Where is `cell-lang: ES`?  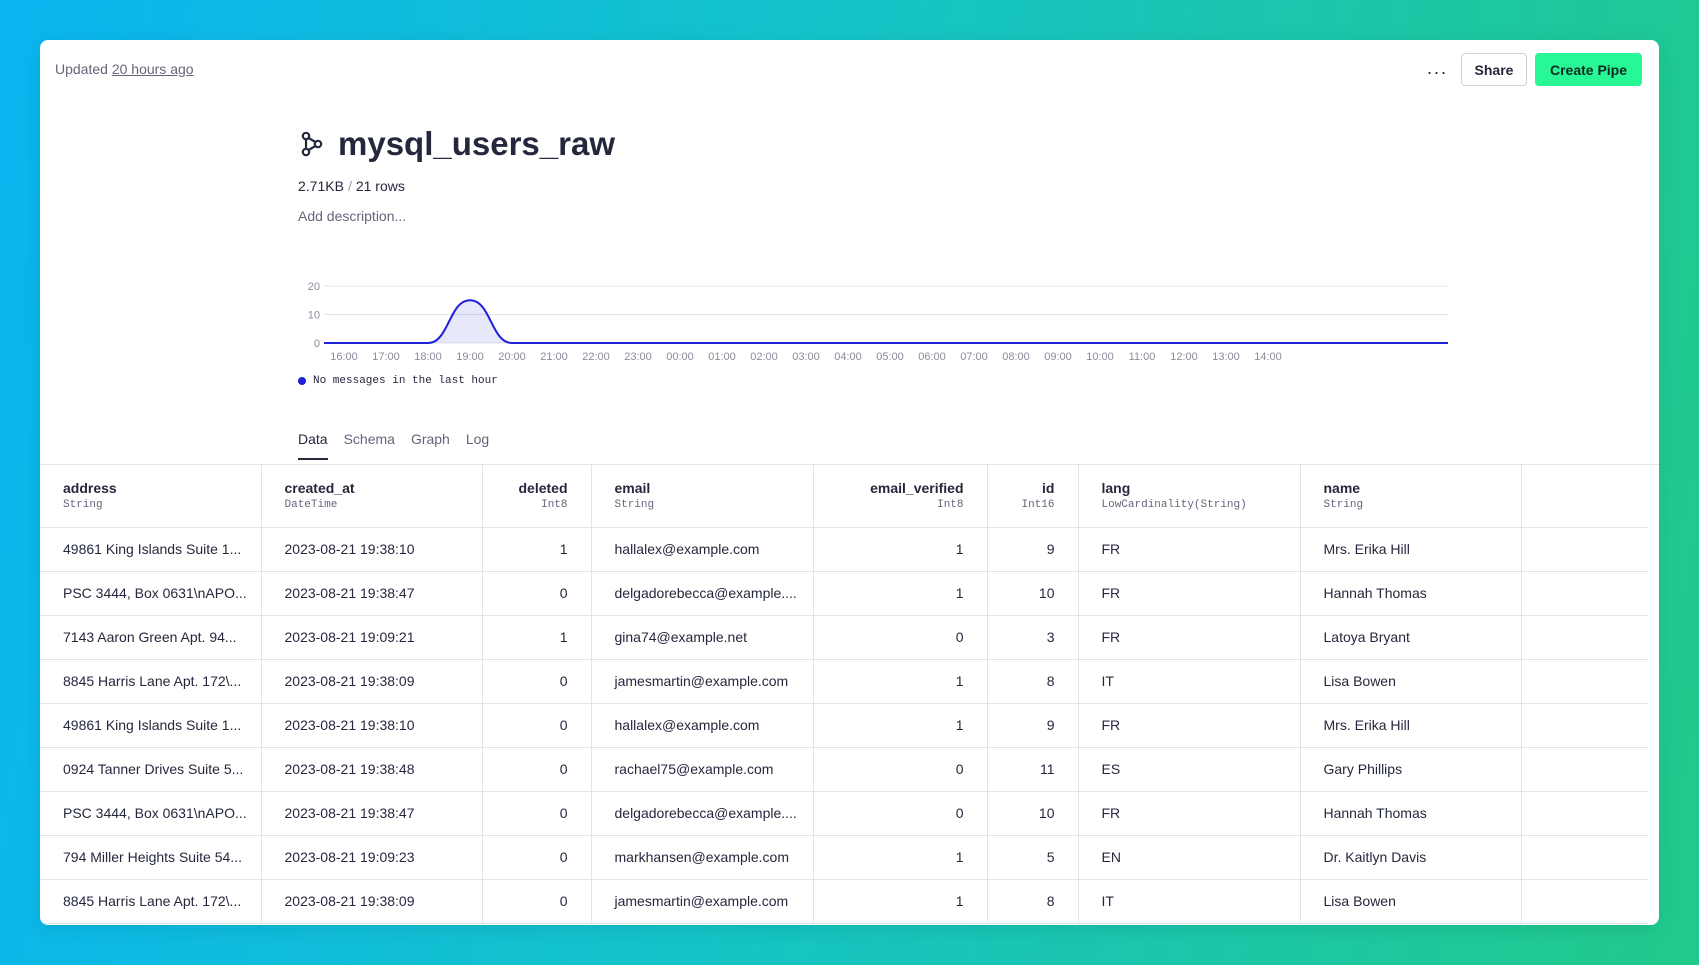
cell-lang: ES is located at coordinates (1189, 769).